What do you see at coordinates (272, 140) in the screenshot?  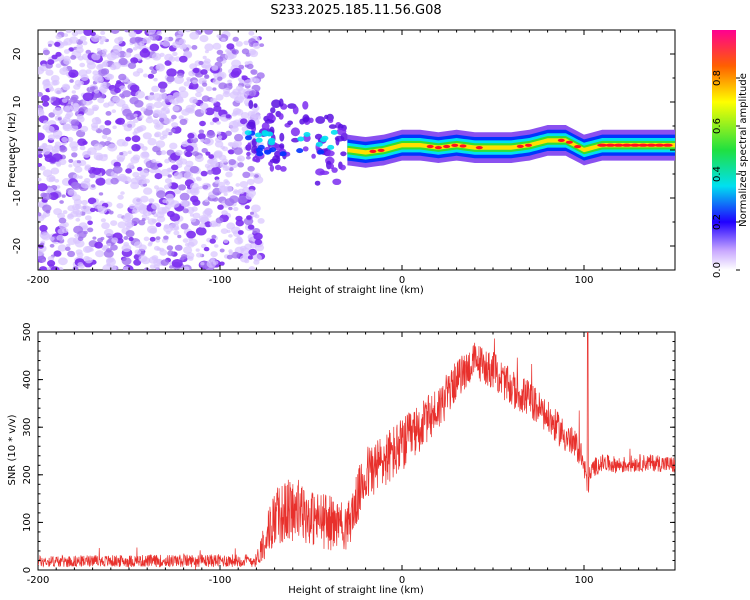 I see `heatmap-bright-cell` at bounding box center [272, 140].